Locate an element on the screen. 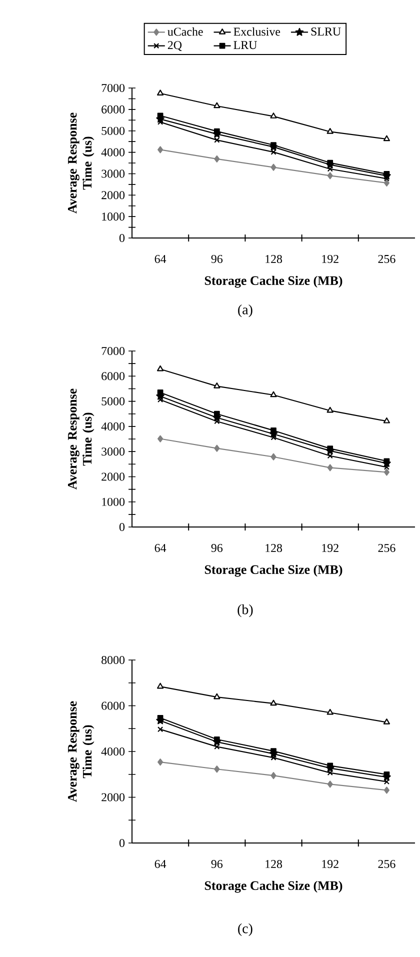  text: (a) is located at coordinates (245, 311).